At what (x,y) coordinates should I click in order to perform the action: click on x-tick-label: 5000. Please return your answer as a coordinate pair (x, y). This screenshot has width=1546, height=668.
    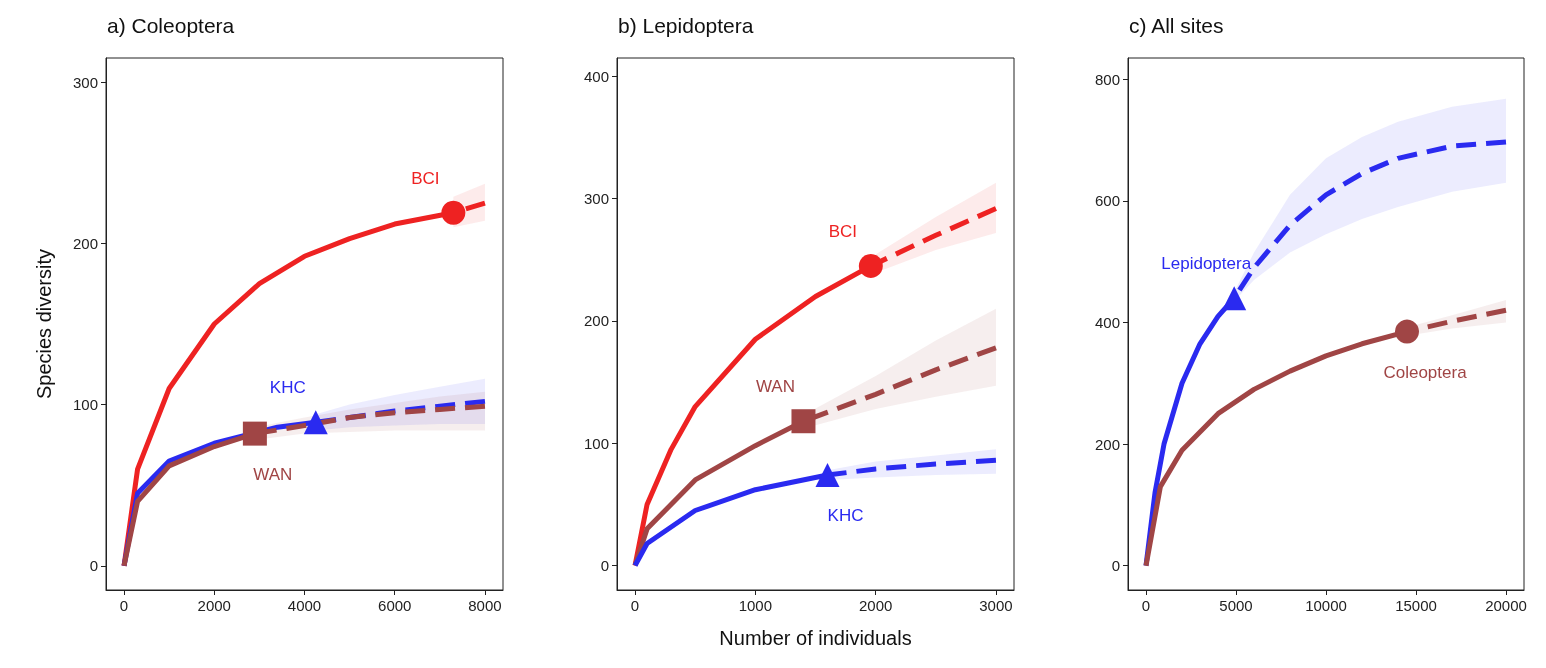
    Looking at the image, I should click on (1236, 605).